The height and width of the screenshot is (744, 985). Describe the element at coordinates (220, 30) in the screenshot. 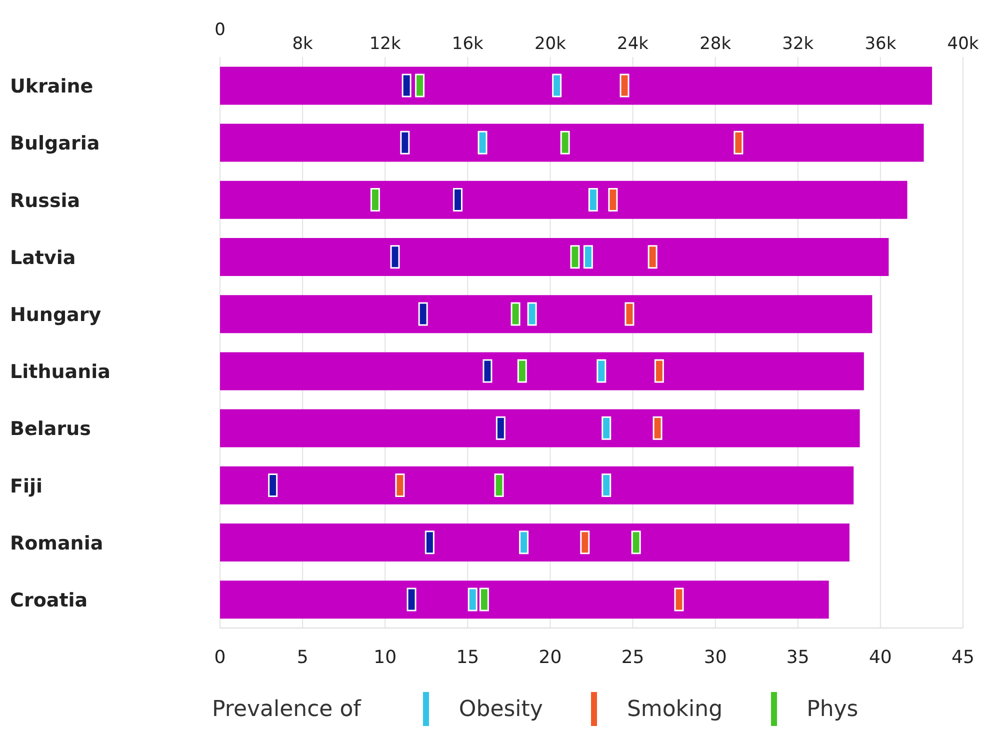

I see `text: 0` at that location.